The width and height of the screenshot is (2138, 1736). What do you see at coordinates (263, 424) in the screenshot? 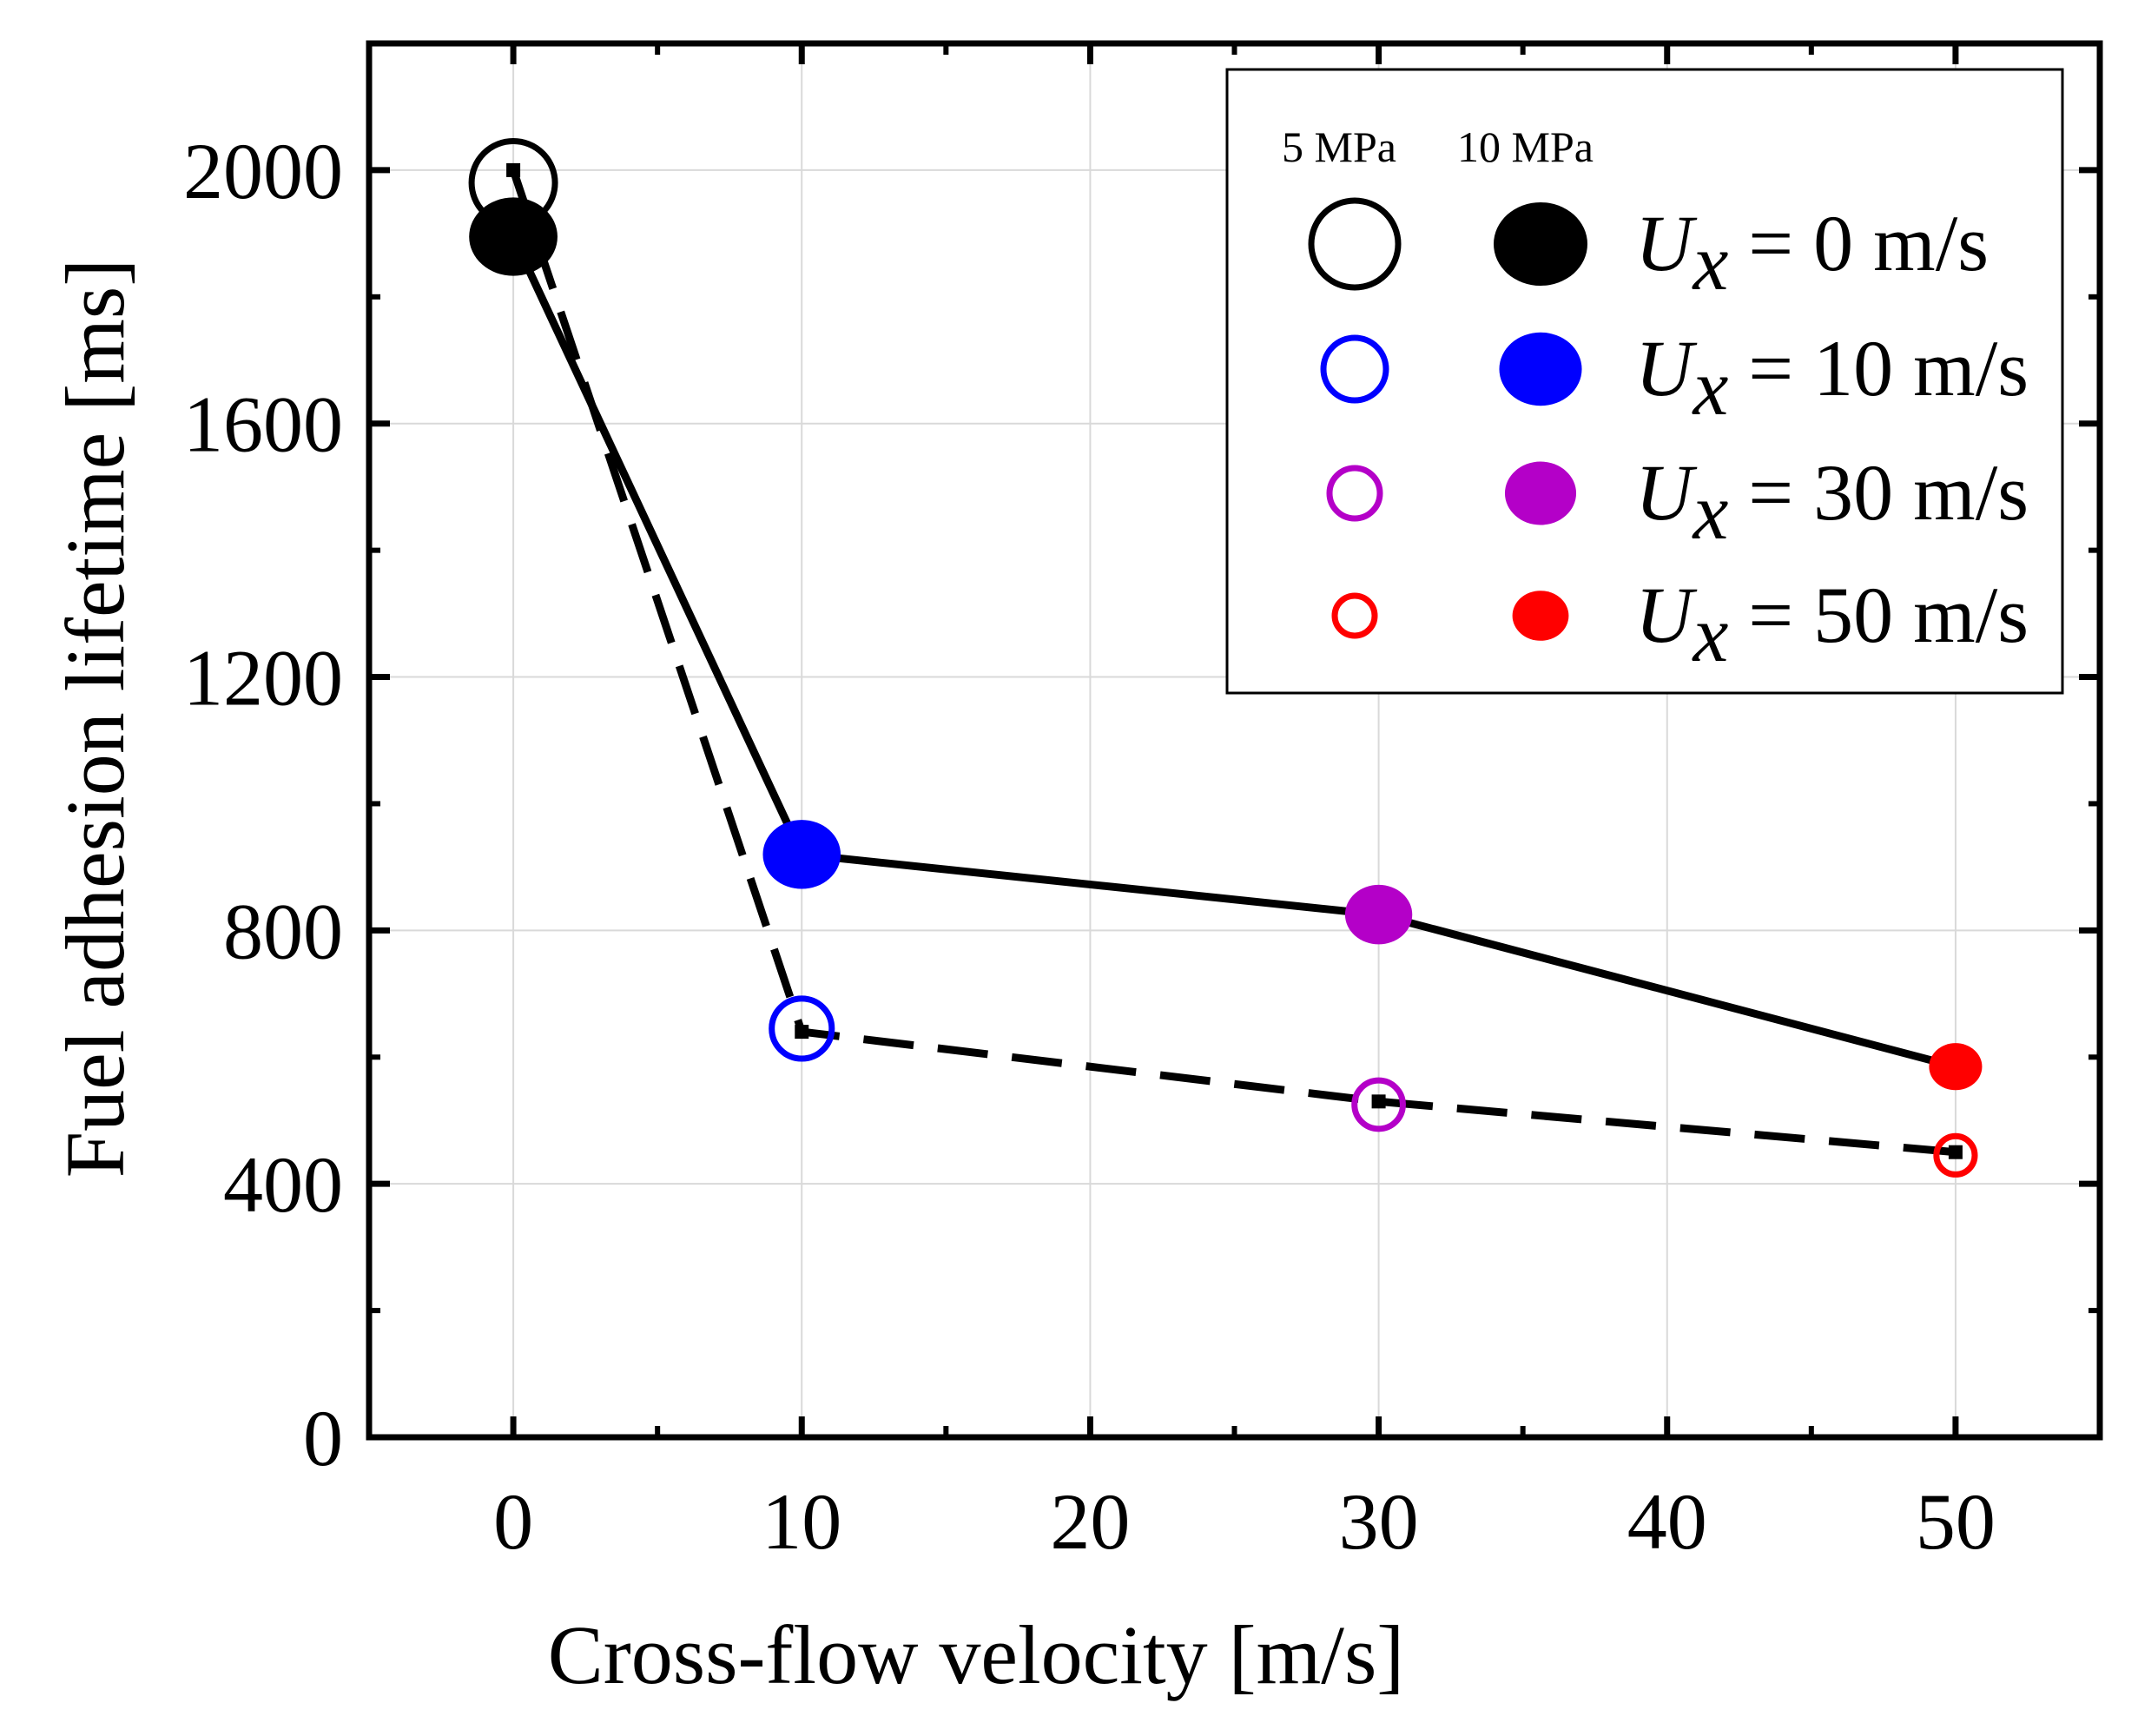
I see `y-tick-label: 1600` at bounding box center [263, 424].